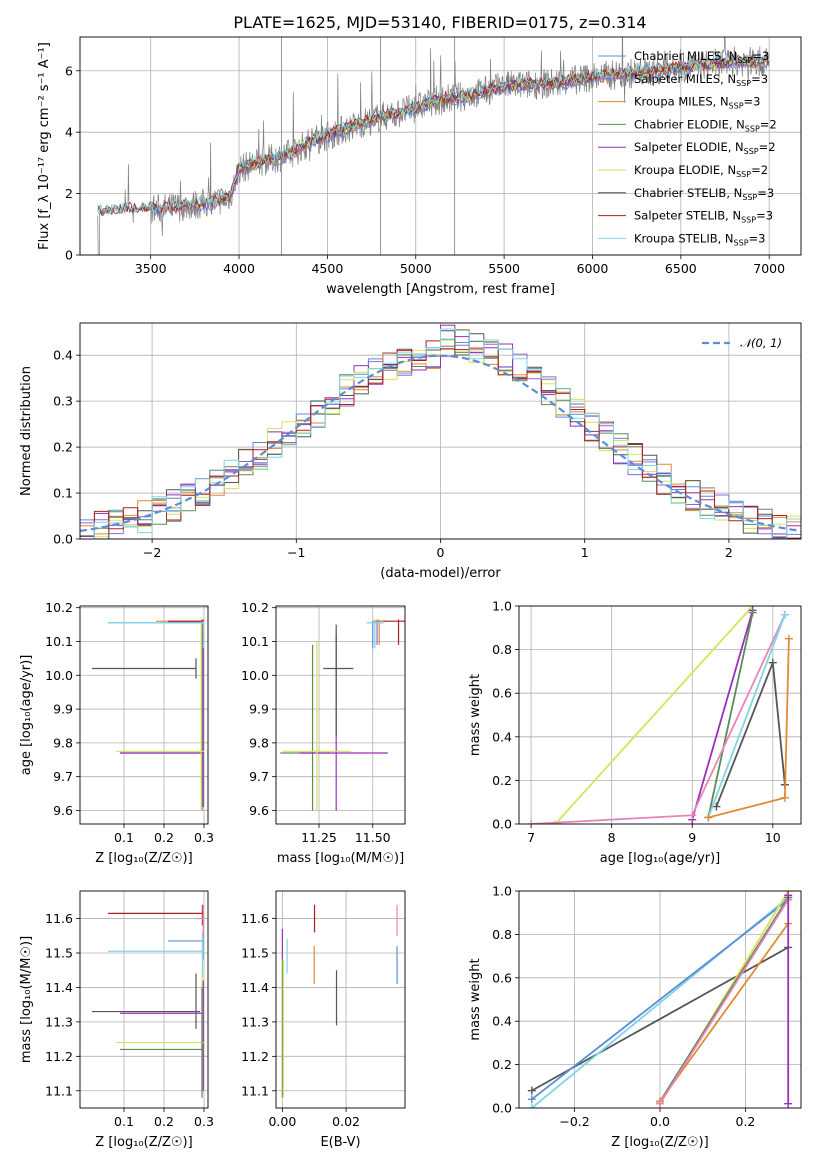 The height and width of the screenshot is (1170, 819). Describe the element at coordinates (681, 102) in the screenshot. I see `legend-label-text: Kroupa MILES, N` at that location.